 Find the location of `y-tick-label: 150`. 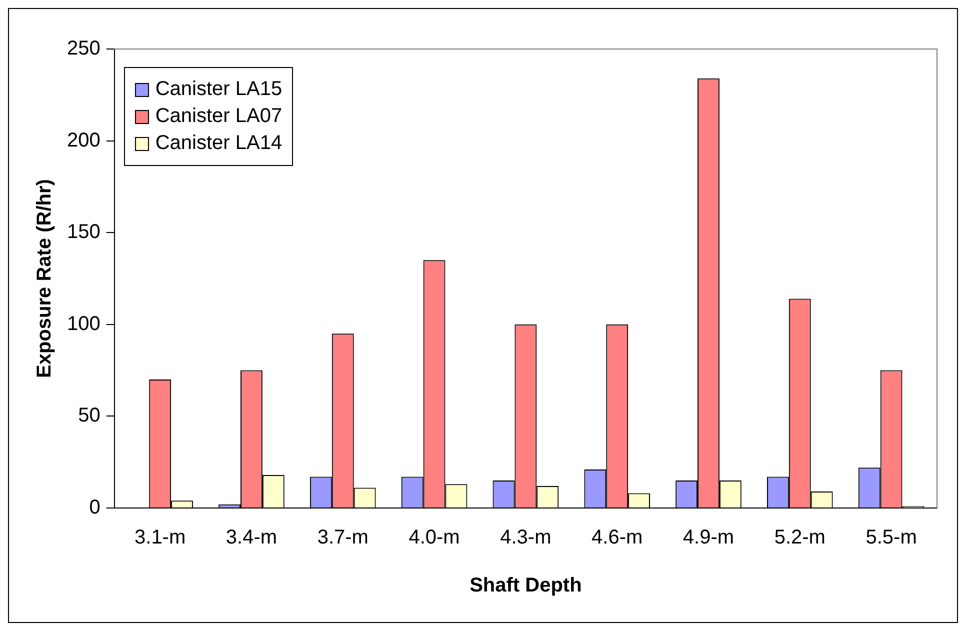

y-tick-label: 150 is located at coordinates (83, 232).